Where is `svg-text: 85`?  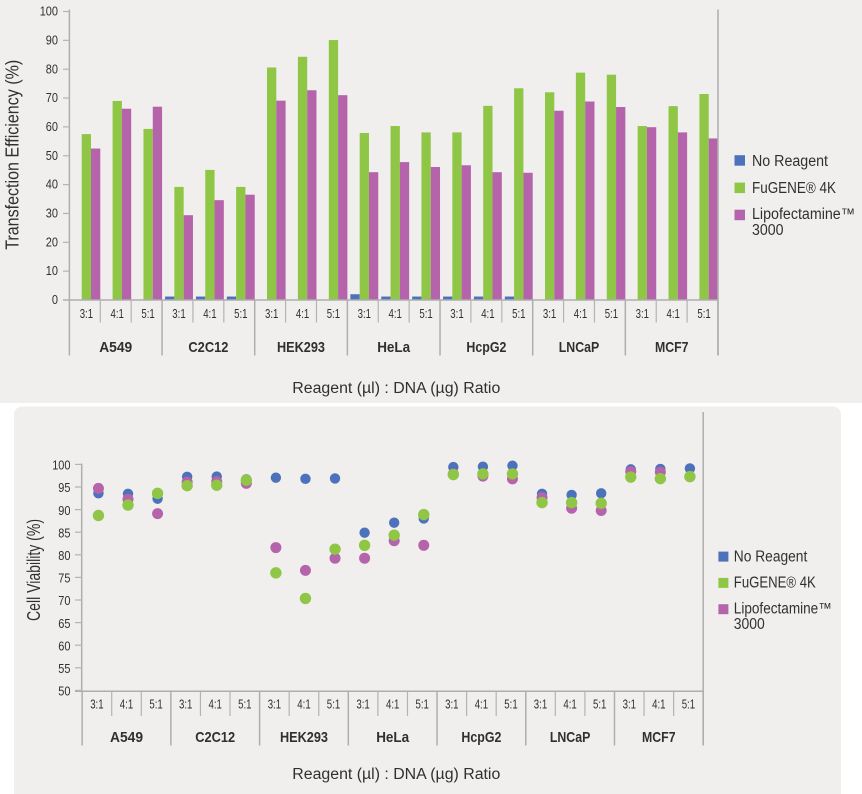 svg-text: 85 is located at coordinates (64, 533).